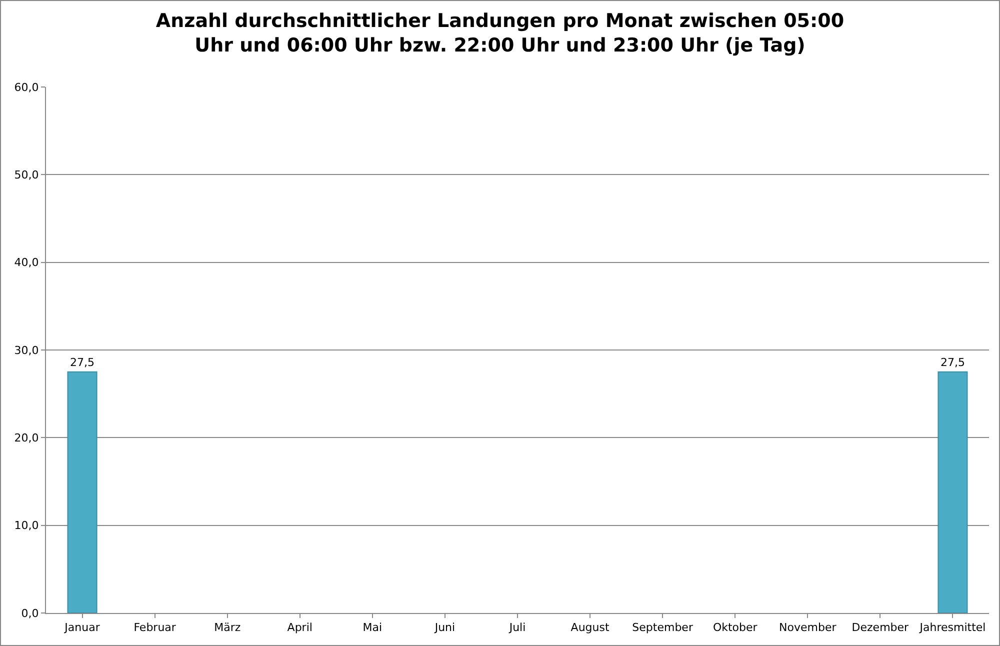 The height and width of the screenshot is (646, 1000). Describe the element at coordinates (663, 627) in the screenshot. I see `x-tick-label: September` at that location.